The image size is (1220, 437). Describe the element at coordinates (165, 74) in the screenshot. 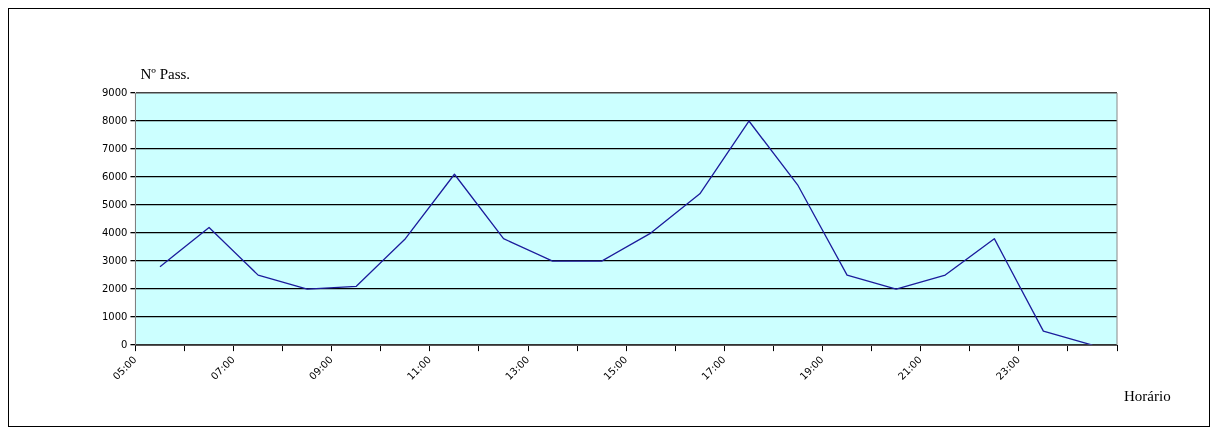

I see `y-axis-title: Nº Pass.` at that location.